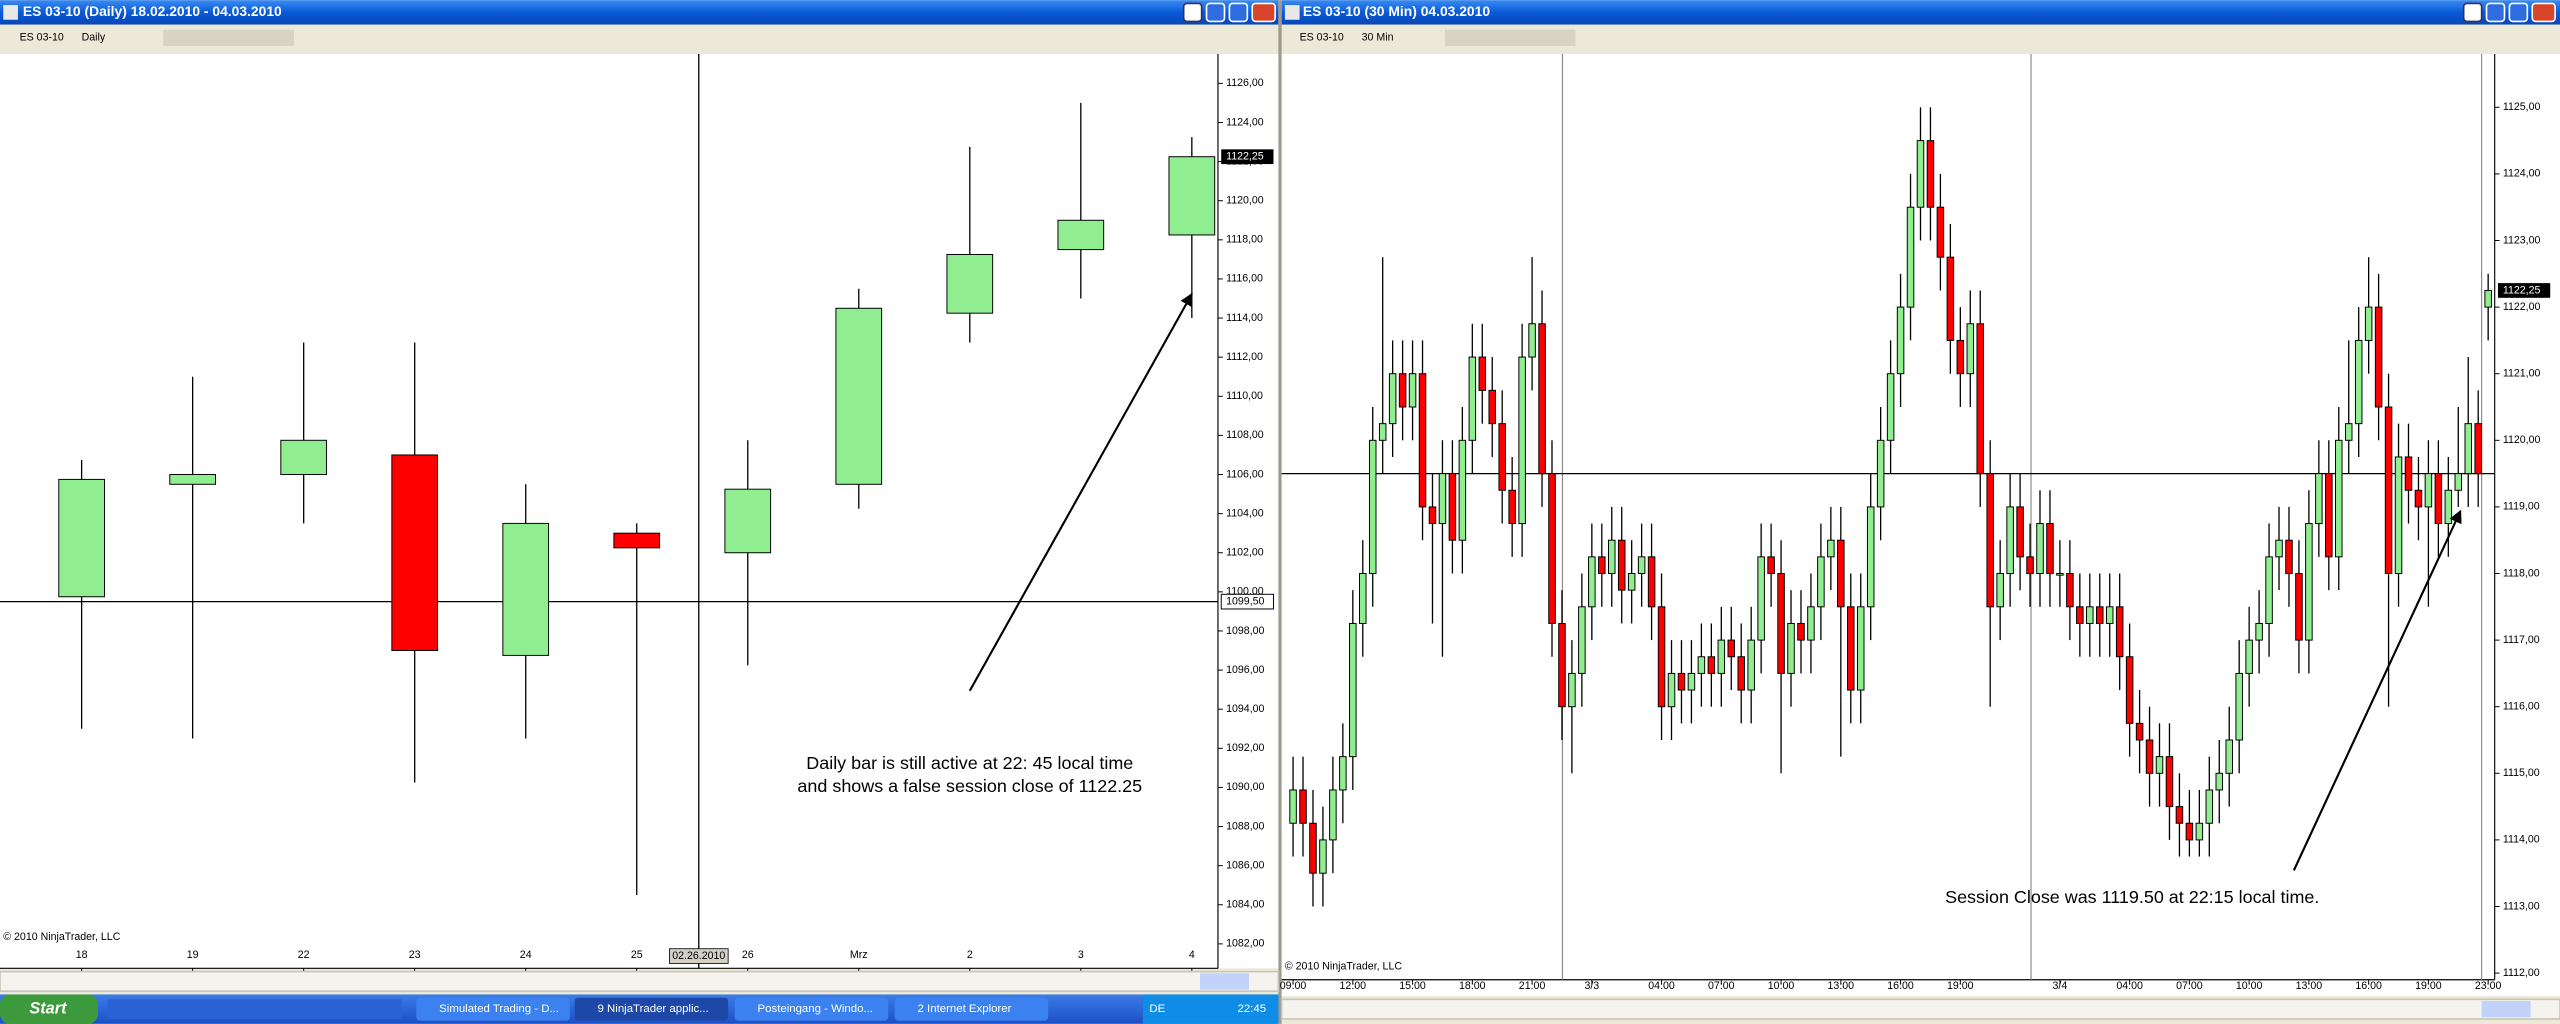 Image resolution: width=2560 pixels, height=1024 pixels. I want to click on start-button, so click(49, 1009).